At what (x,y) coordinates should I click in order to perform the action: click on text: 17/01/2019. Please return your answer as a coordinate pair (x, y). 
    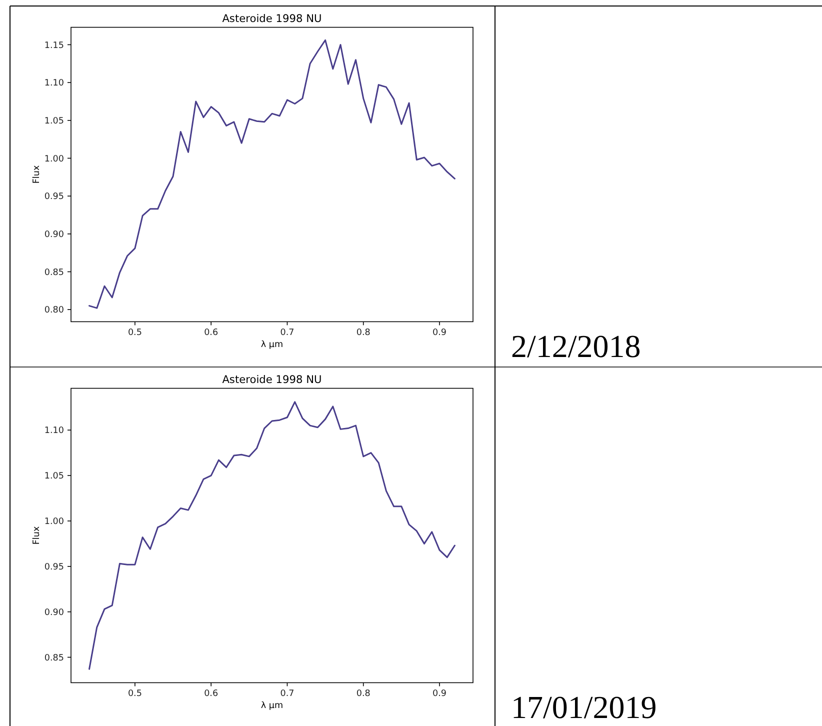
    Looking at the image, I should click on (584, 707).